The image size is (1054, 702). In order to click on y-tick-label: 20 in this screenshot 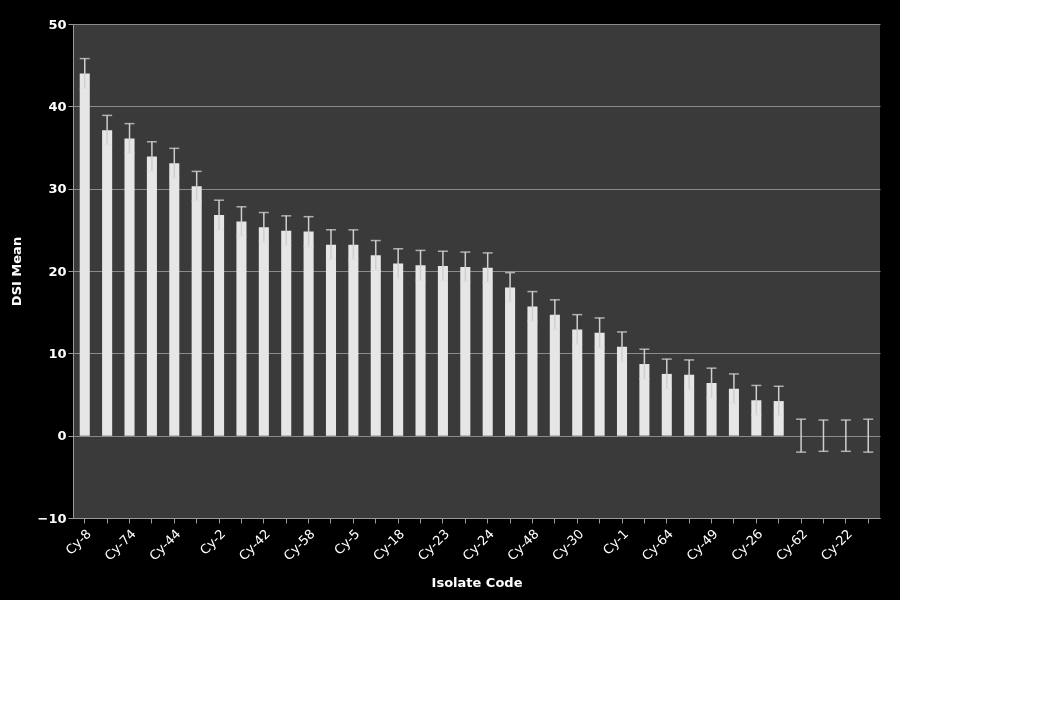, I will do `click(57, 271)`.